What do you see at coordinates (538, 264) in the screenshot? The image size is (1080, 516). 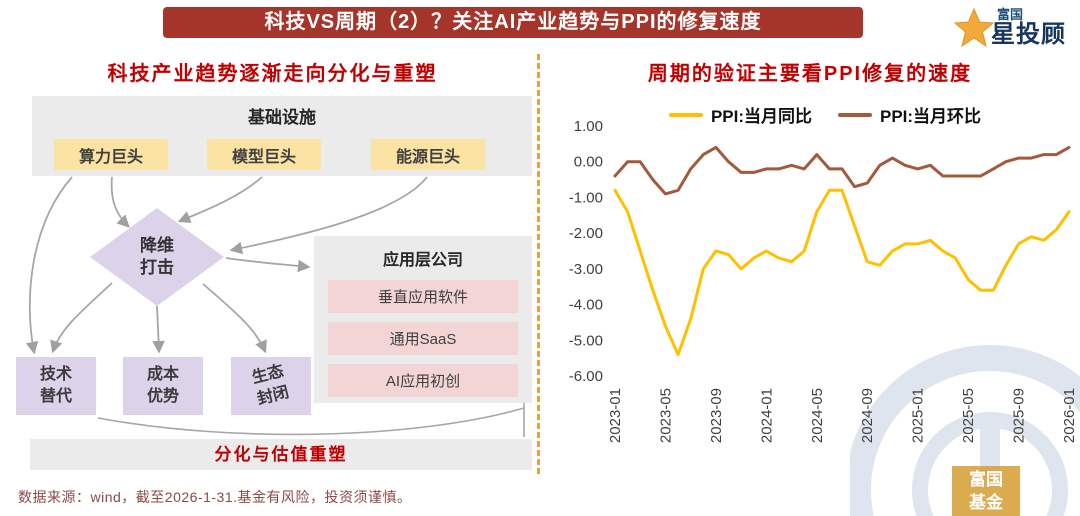 I see `panel-divider` at bounding box center [538, 264].